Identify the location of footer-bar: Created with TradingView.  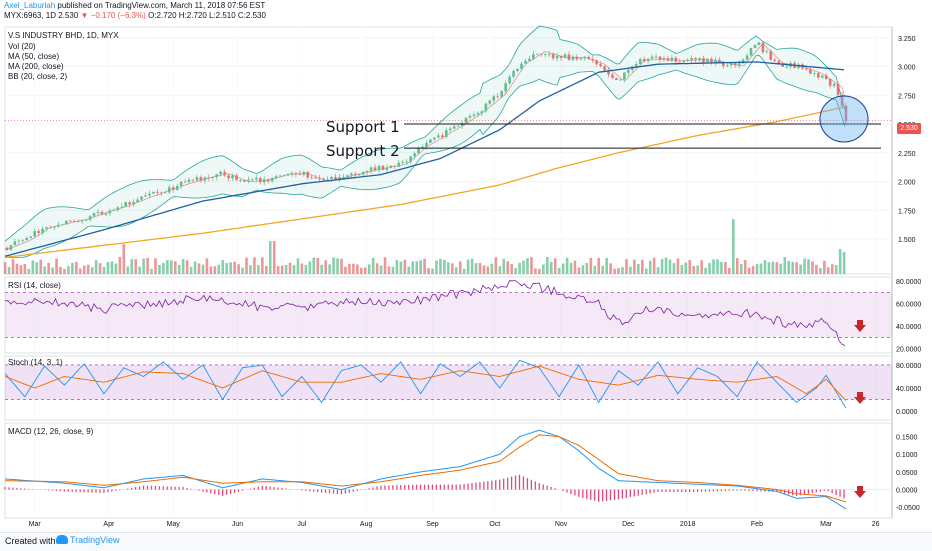
(466, 541).